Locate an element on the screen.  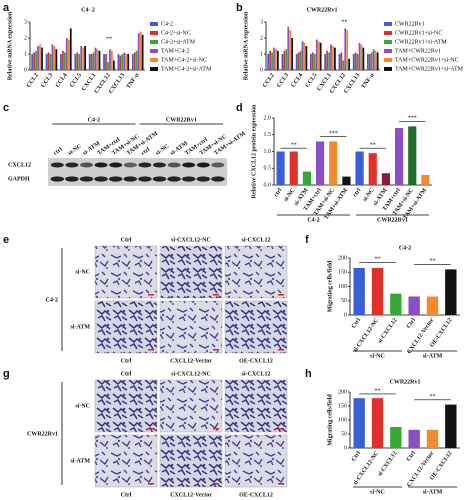
column-label: CXCL12-Vector is located at coordinates (191, 361).